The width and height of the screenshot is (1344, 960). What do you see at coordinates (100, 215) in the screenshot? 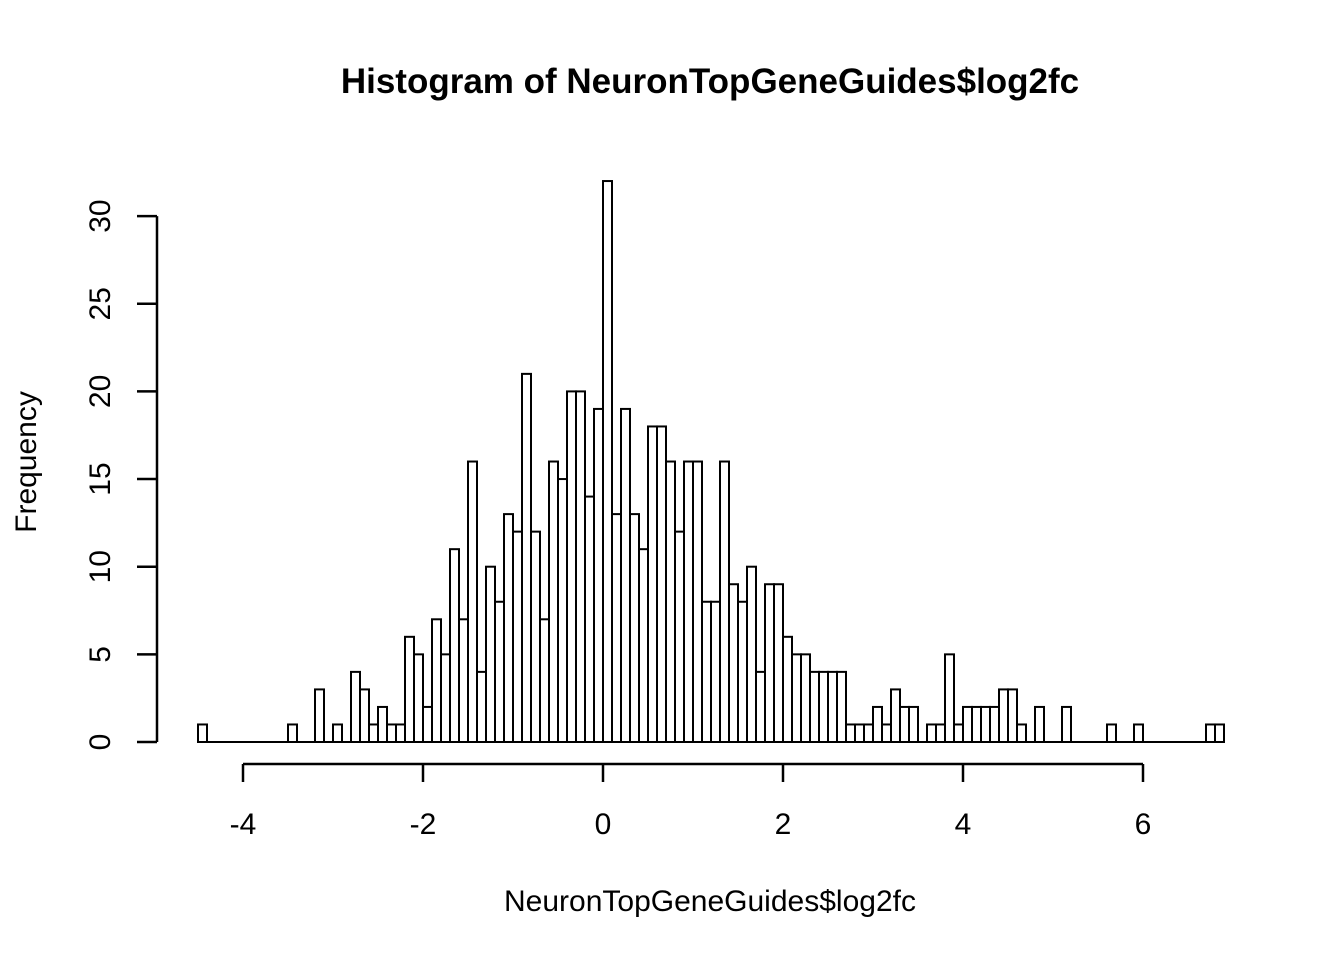
I see `y-tick-label: 30` at bounding box center [100, 215].